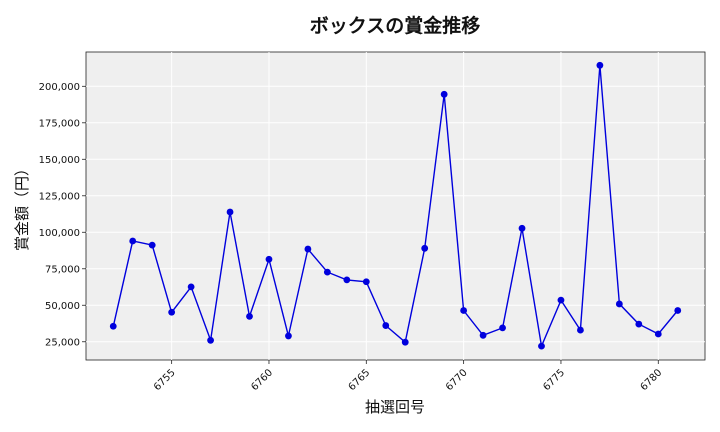 This screenshot has width=720, height=432. What do you see at coordinates (395, 407) in the screenshot?
I see `x-axis-label: 抽選回号` at bounding box center [395, 407].